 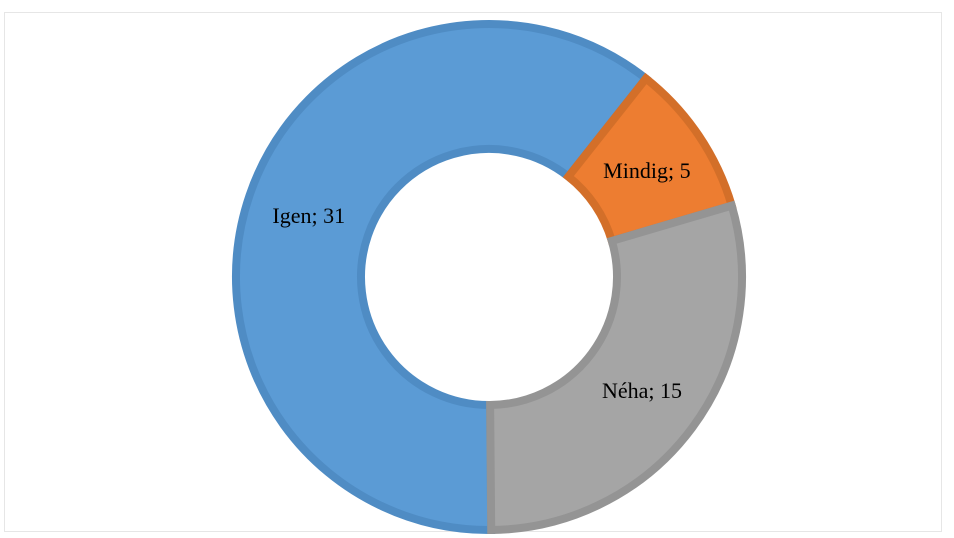 What do you see at coordinates (642, 390) in the screenshot?
I see `data-label-néha: Néha; 15` at bounding box center [642, 390].